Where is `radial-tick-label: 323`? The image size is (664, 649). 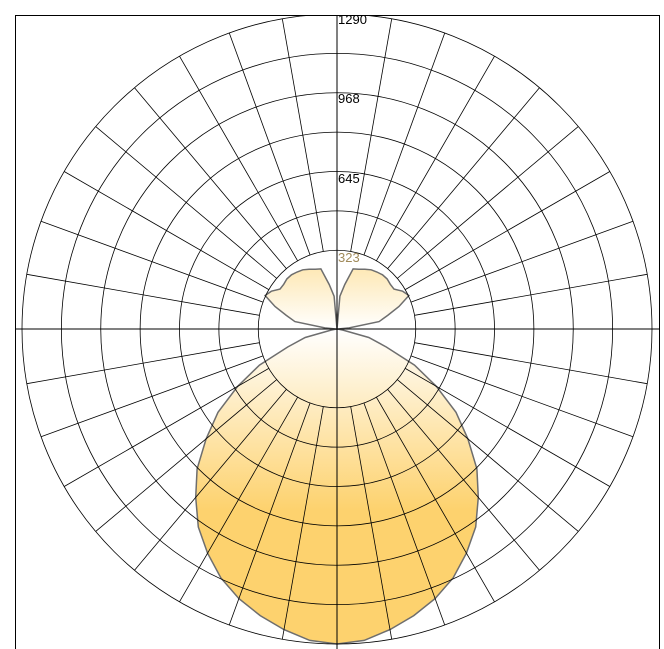 radial-tick-label: 323 is located at coordinates (349, 257).